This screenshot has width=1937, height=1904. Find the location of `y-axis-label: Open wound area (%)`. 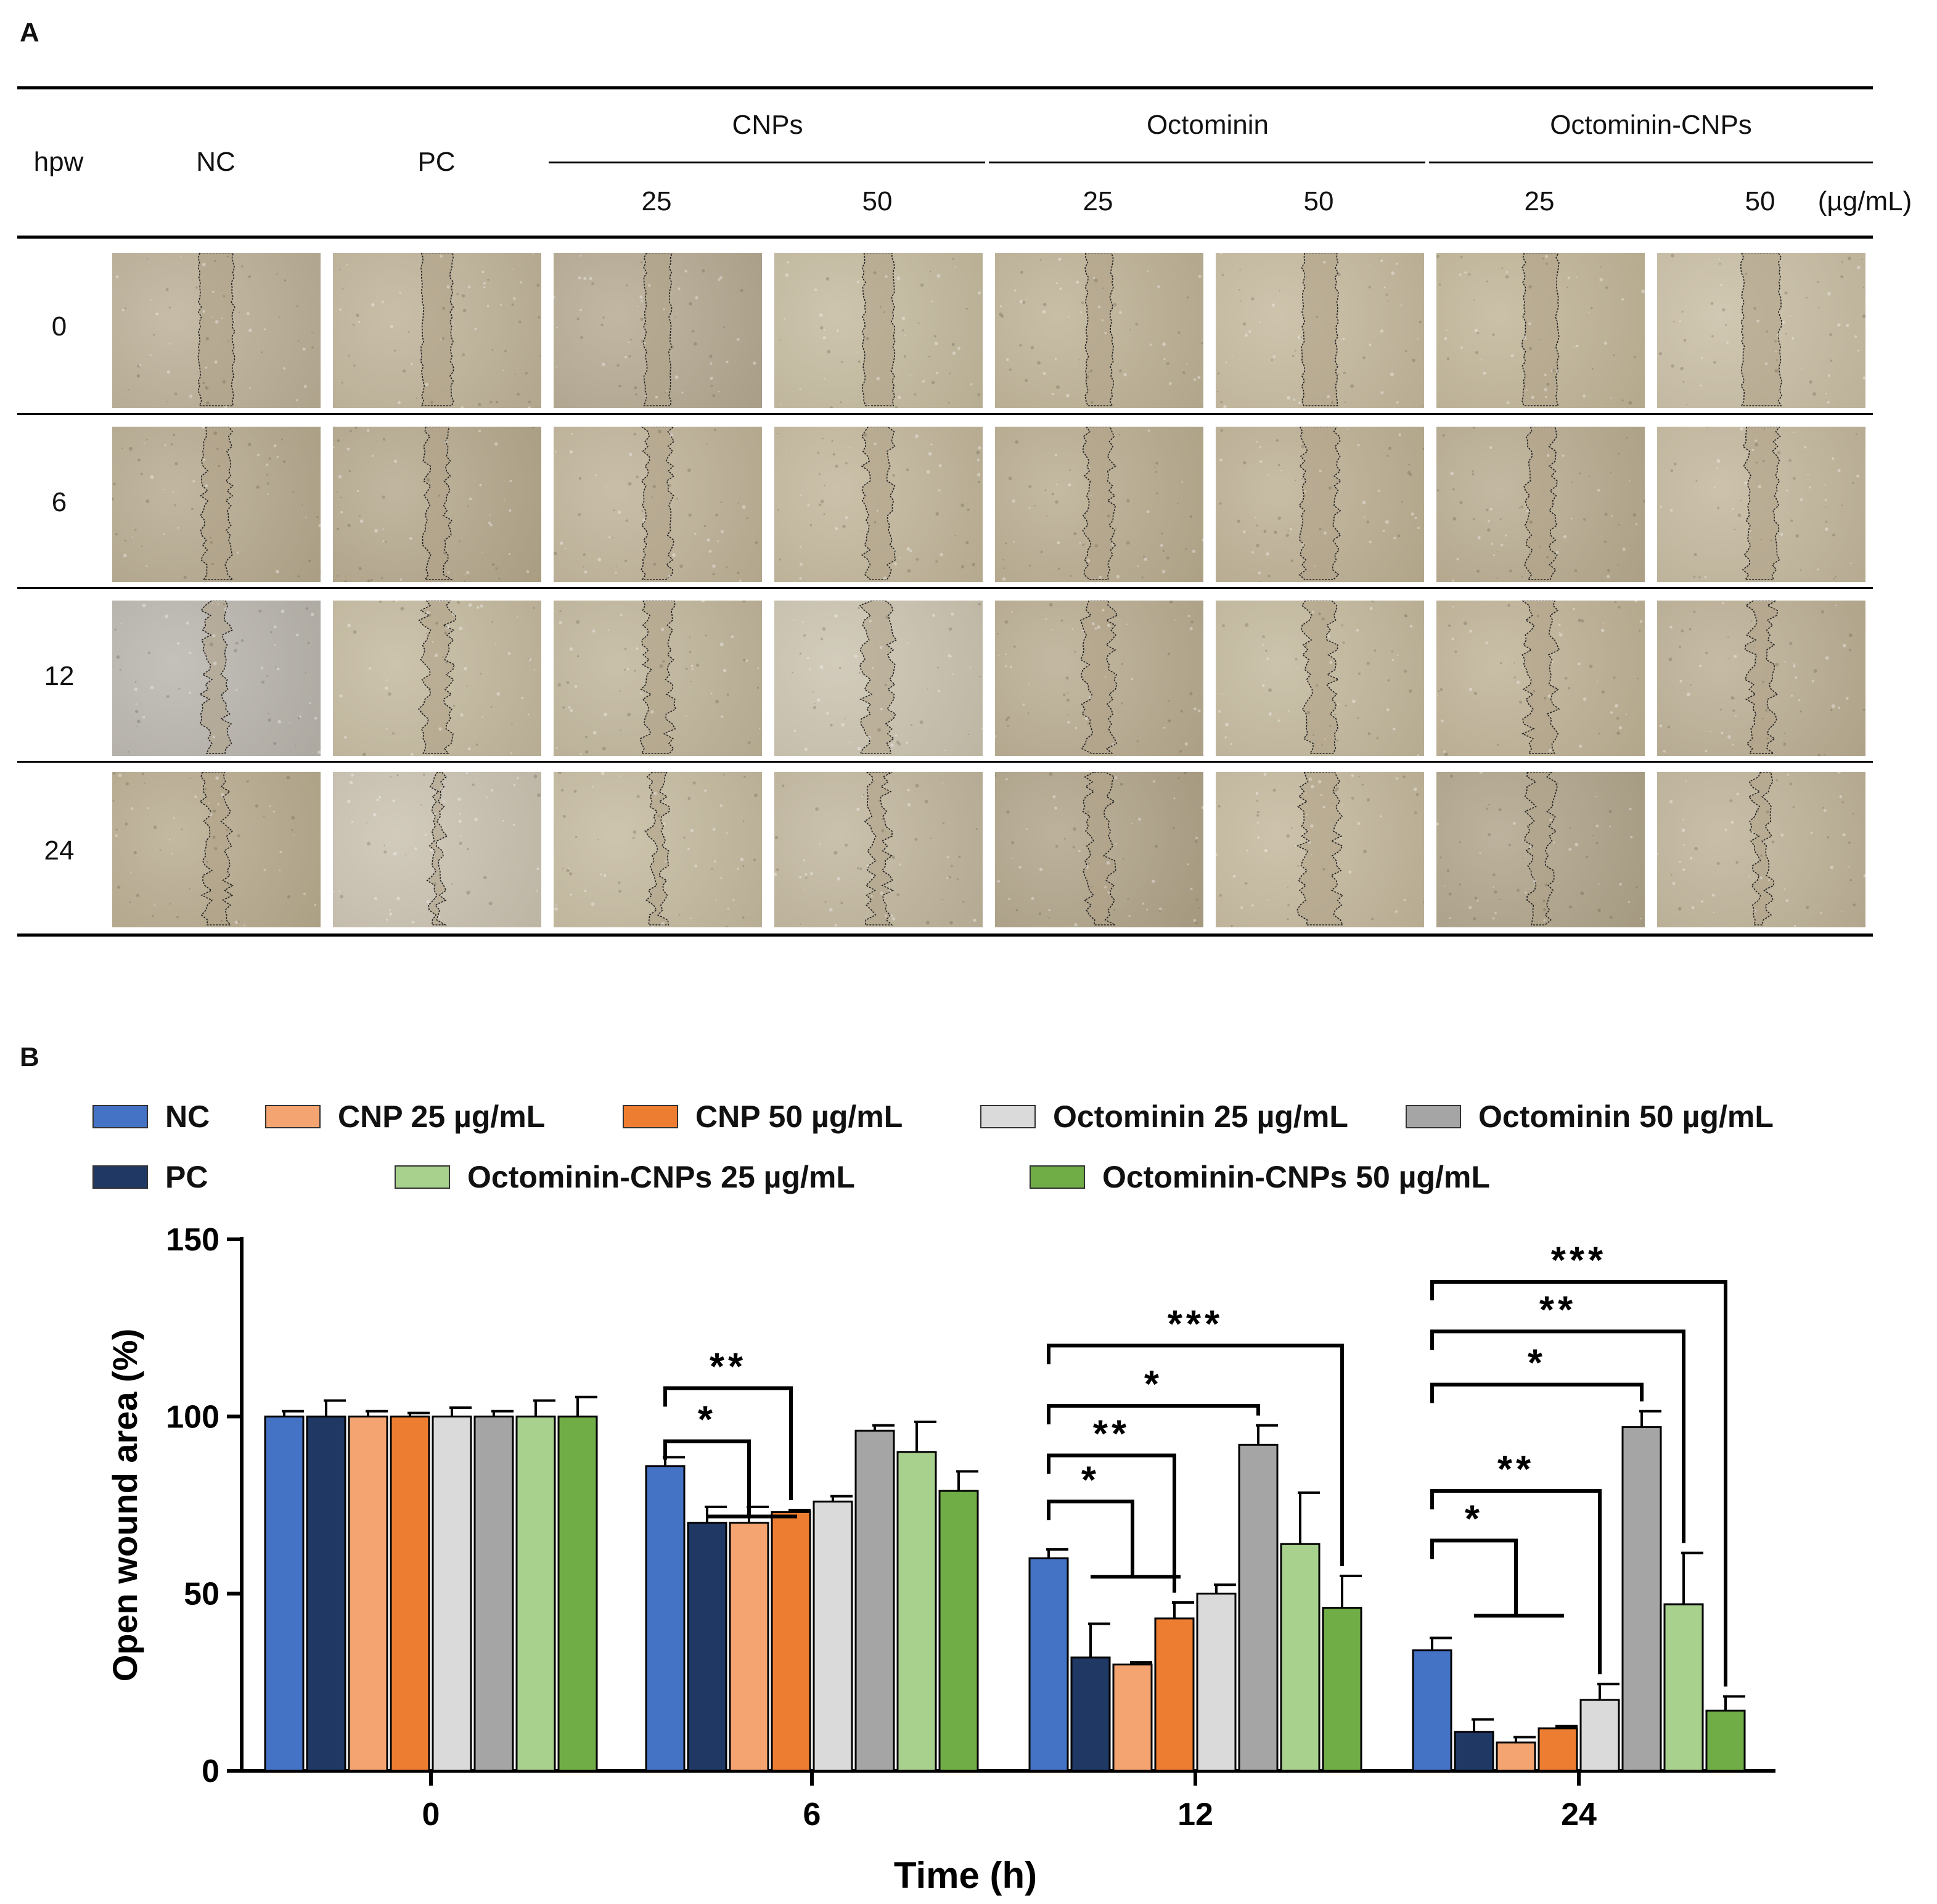

y-axis-label: Open wound area (%) is located at coordinates (124, 1505).